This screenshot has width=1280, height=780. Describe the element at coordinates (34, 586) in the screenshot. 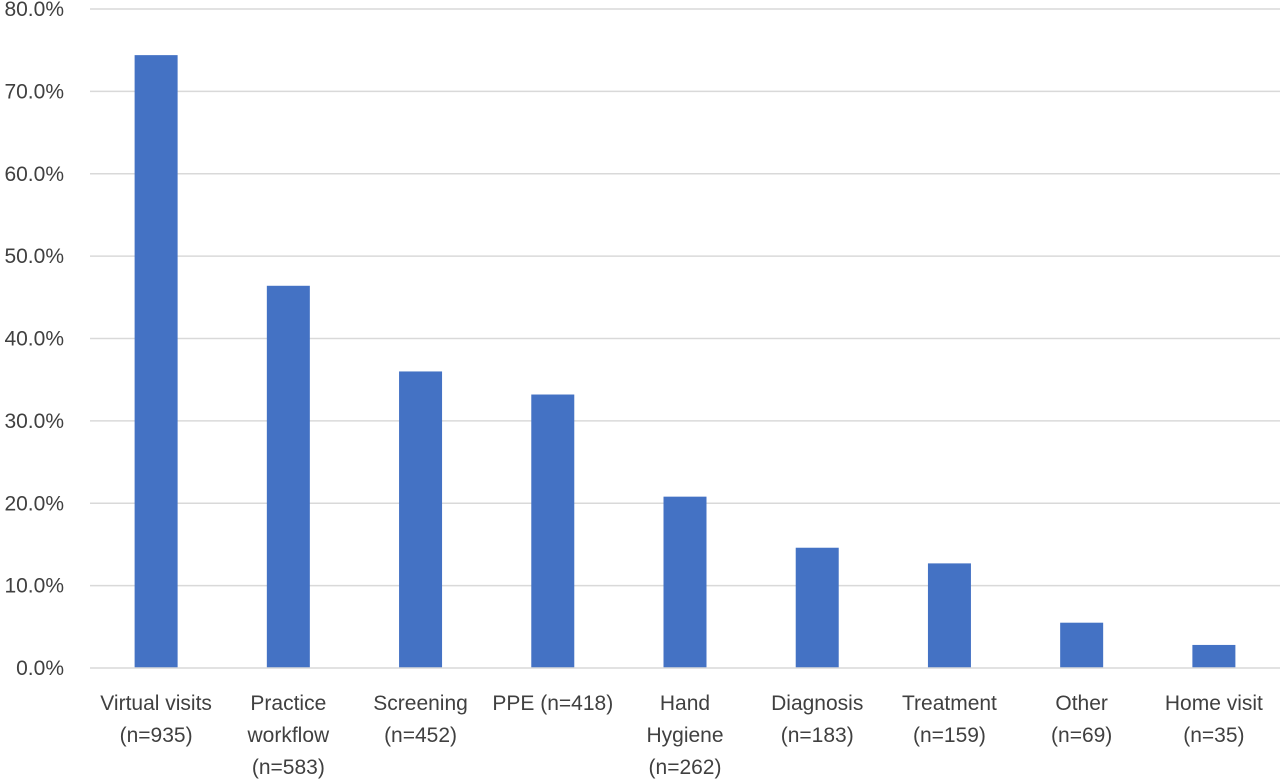

I see `y-tick-label: 10.0%` at that location.